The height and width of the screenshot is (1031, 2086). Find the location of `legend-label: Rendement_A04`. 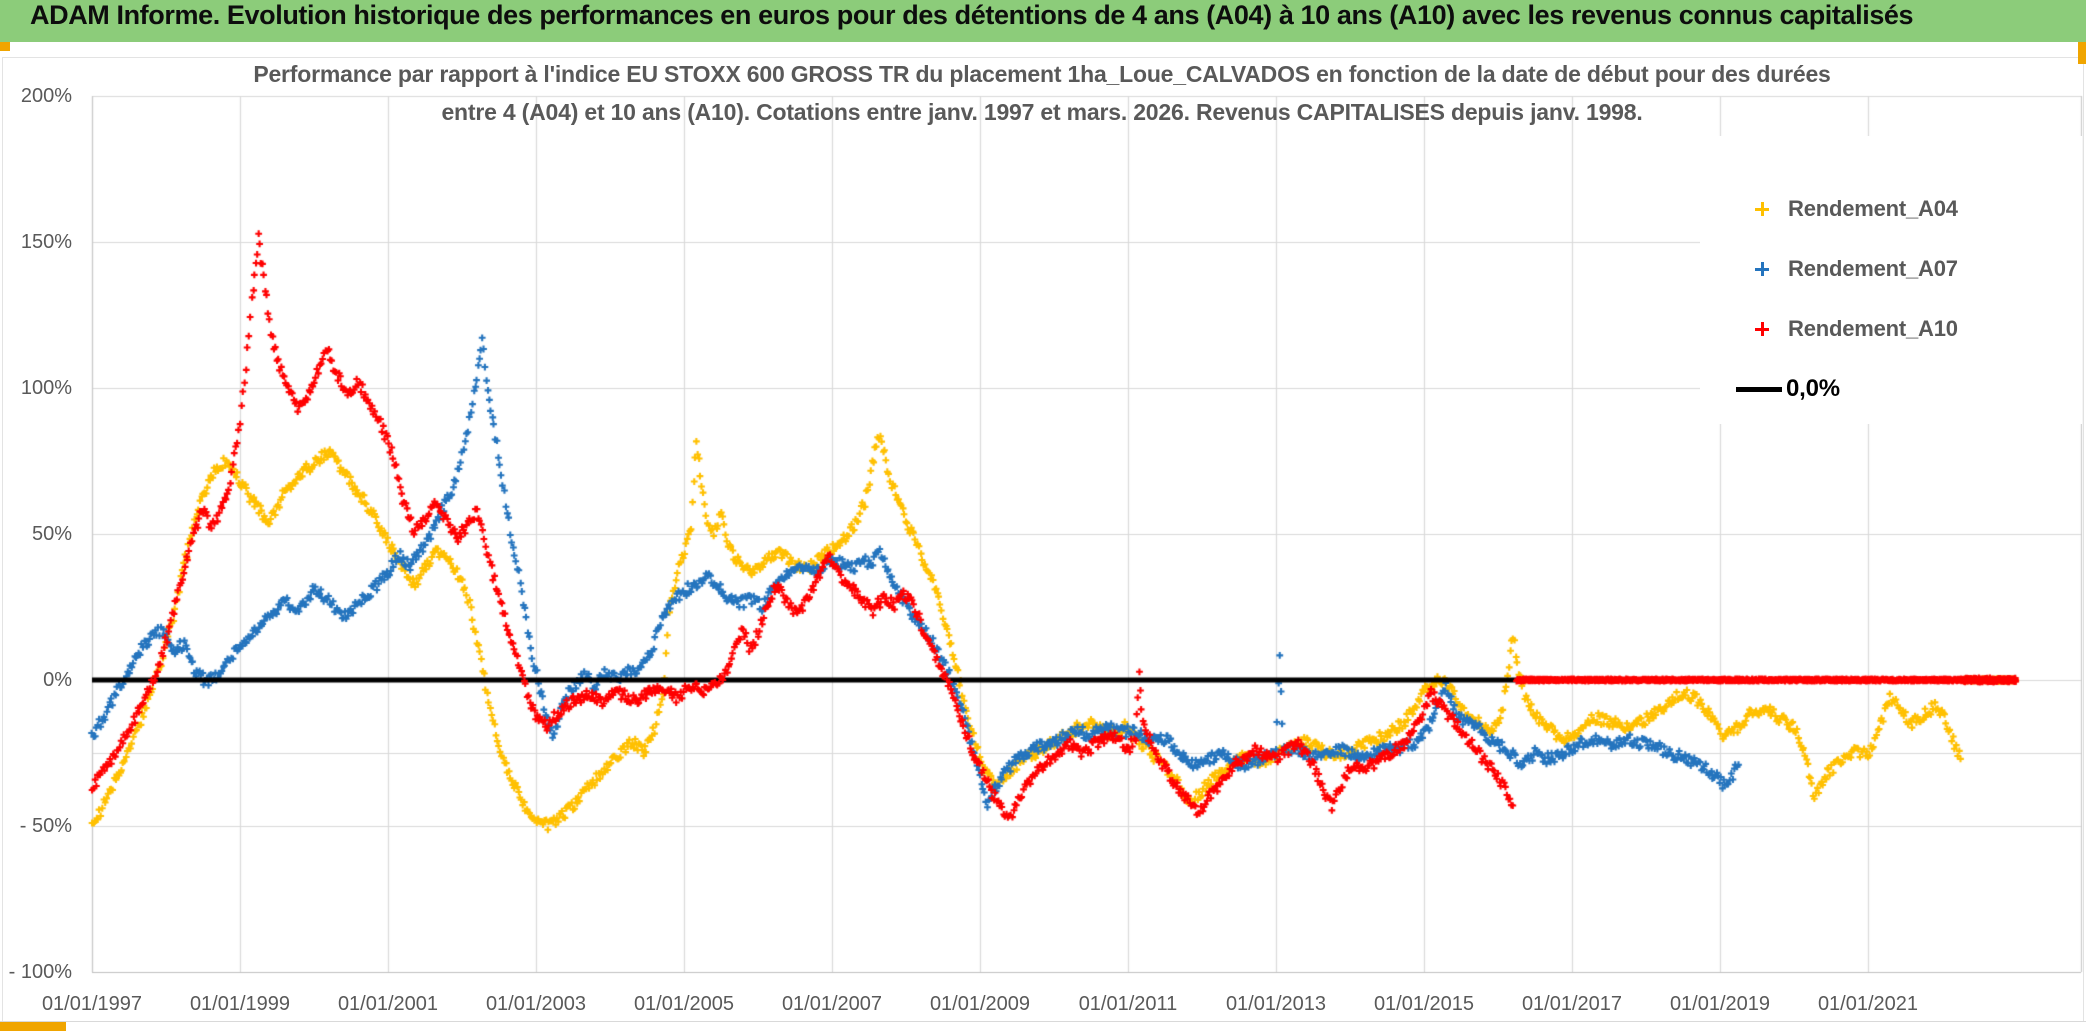

legend-label: Rendement_A04 is located at coordinates (1873, 208).